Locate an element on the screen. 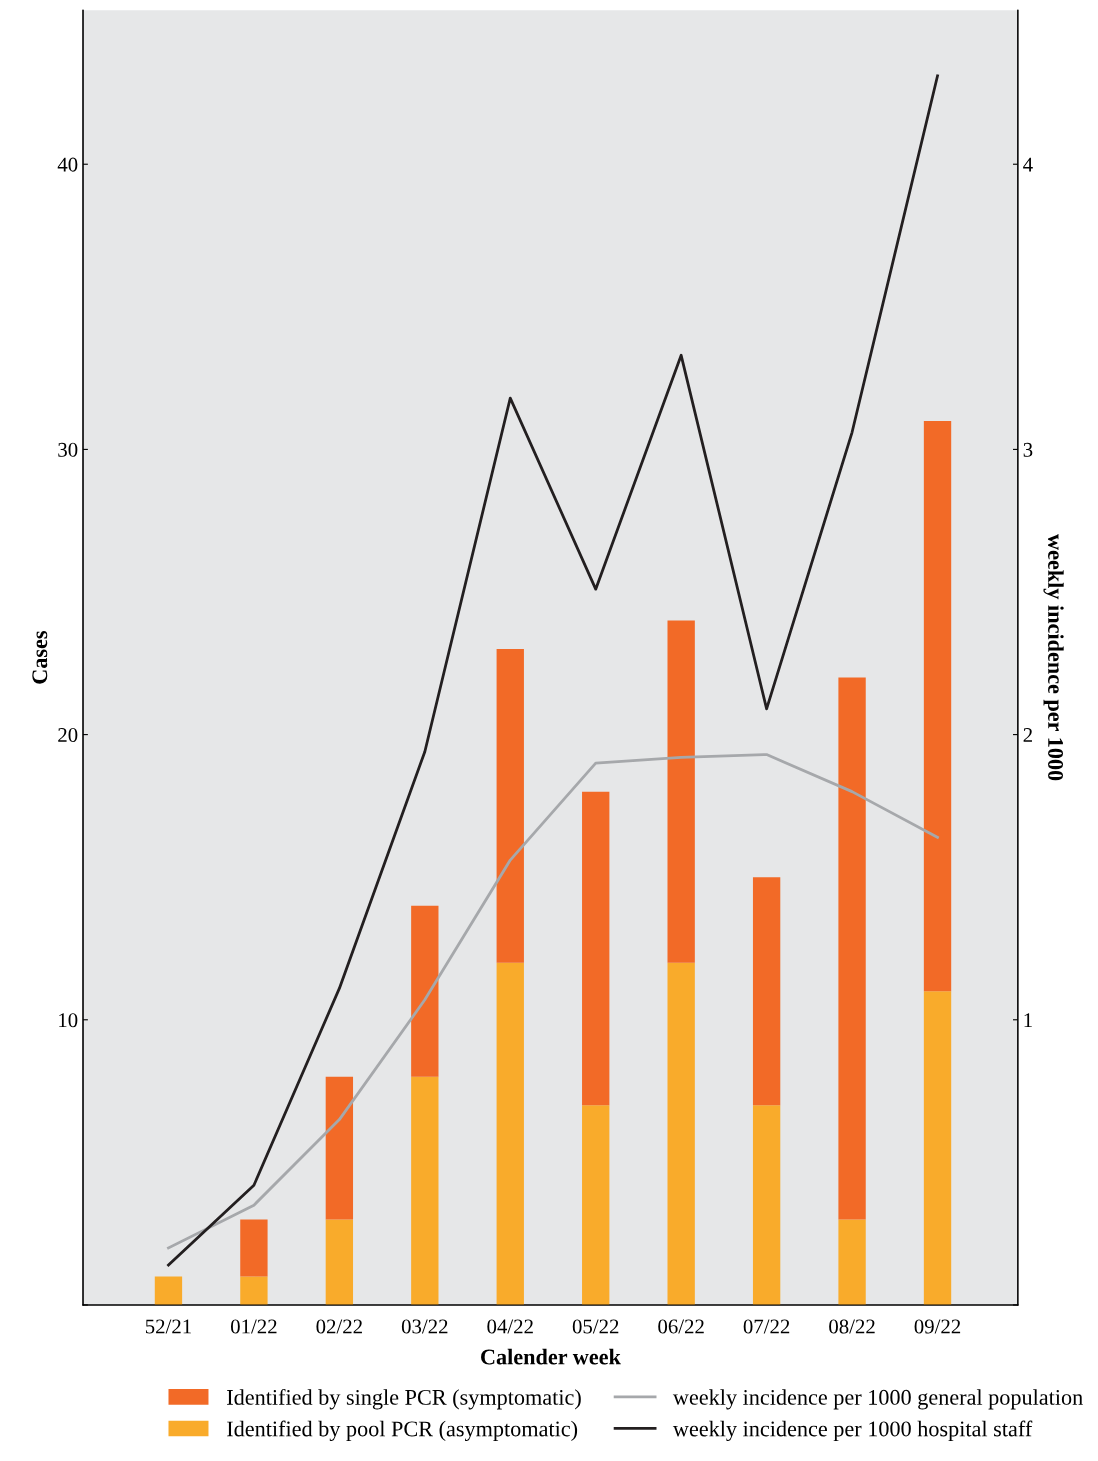 This screenshot has width=1098, height=1461. x-tick-label: 06/22 is located at coordinates (681, 1326).